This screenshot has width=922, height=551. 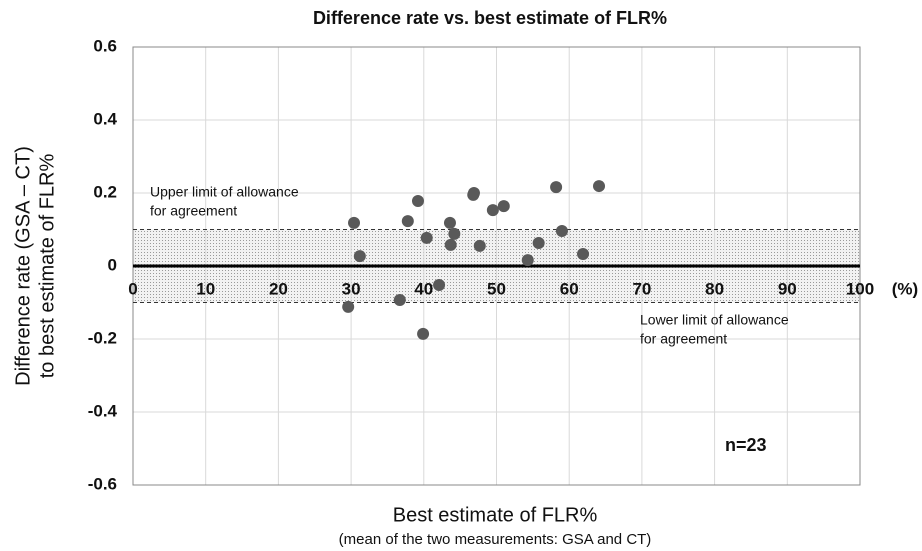 What do you see at coordinates (746, 445) in the screenshot?
I see `annotation: n=23` at bounding box center [746, 445].